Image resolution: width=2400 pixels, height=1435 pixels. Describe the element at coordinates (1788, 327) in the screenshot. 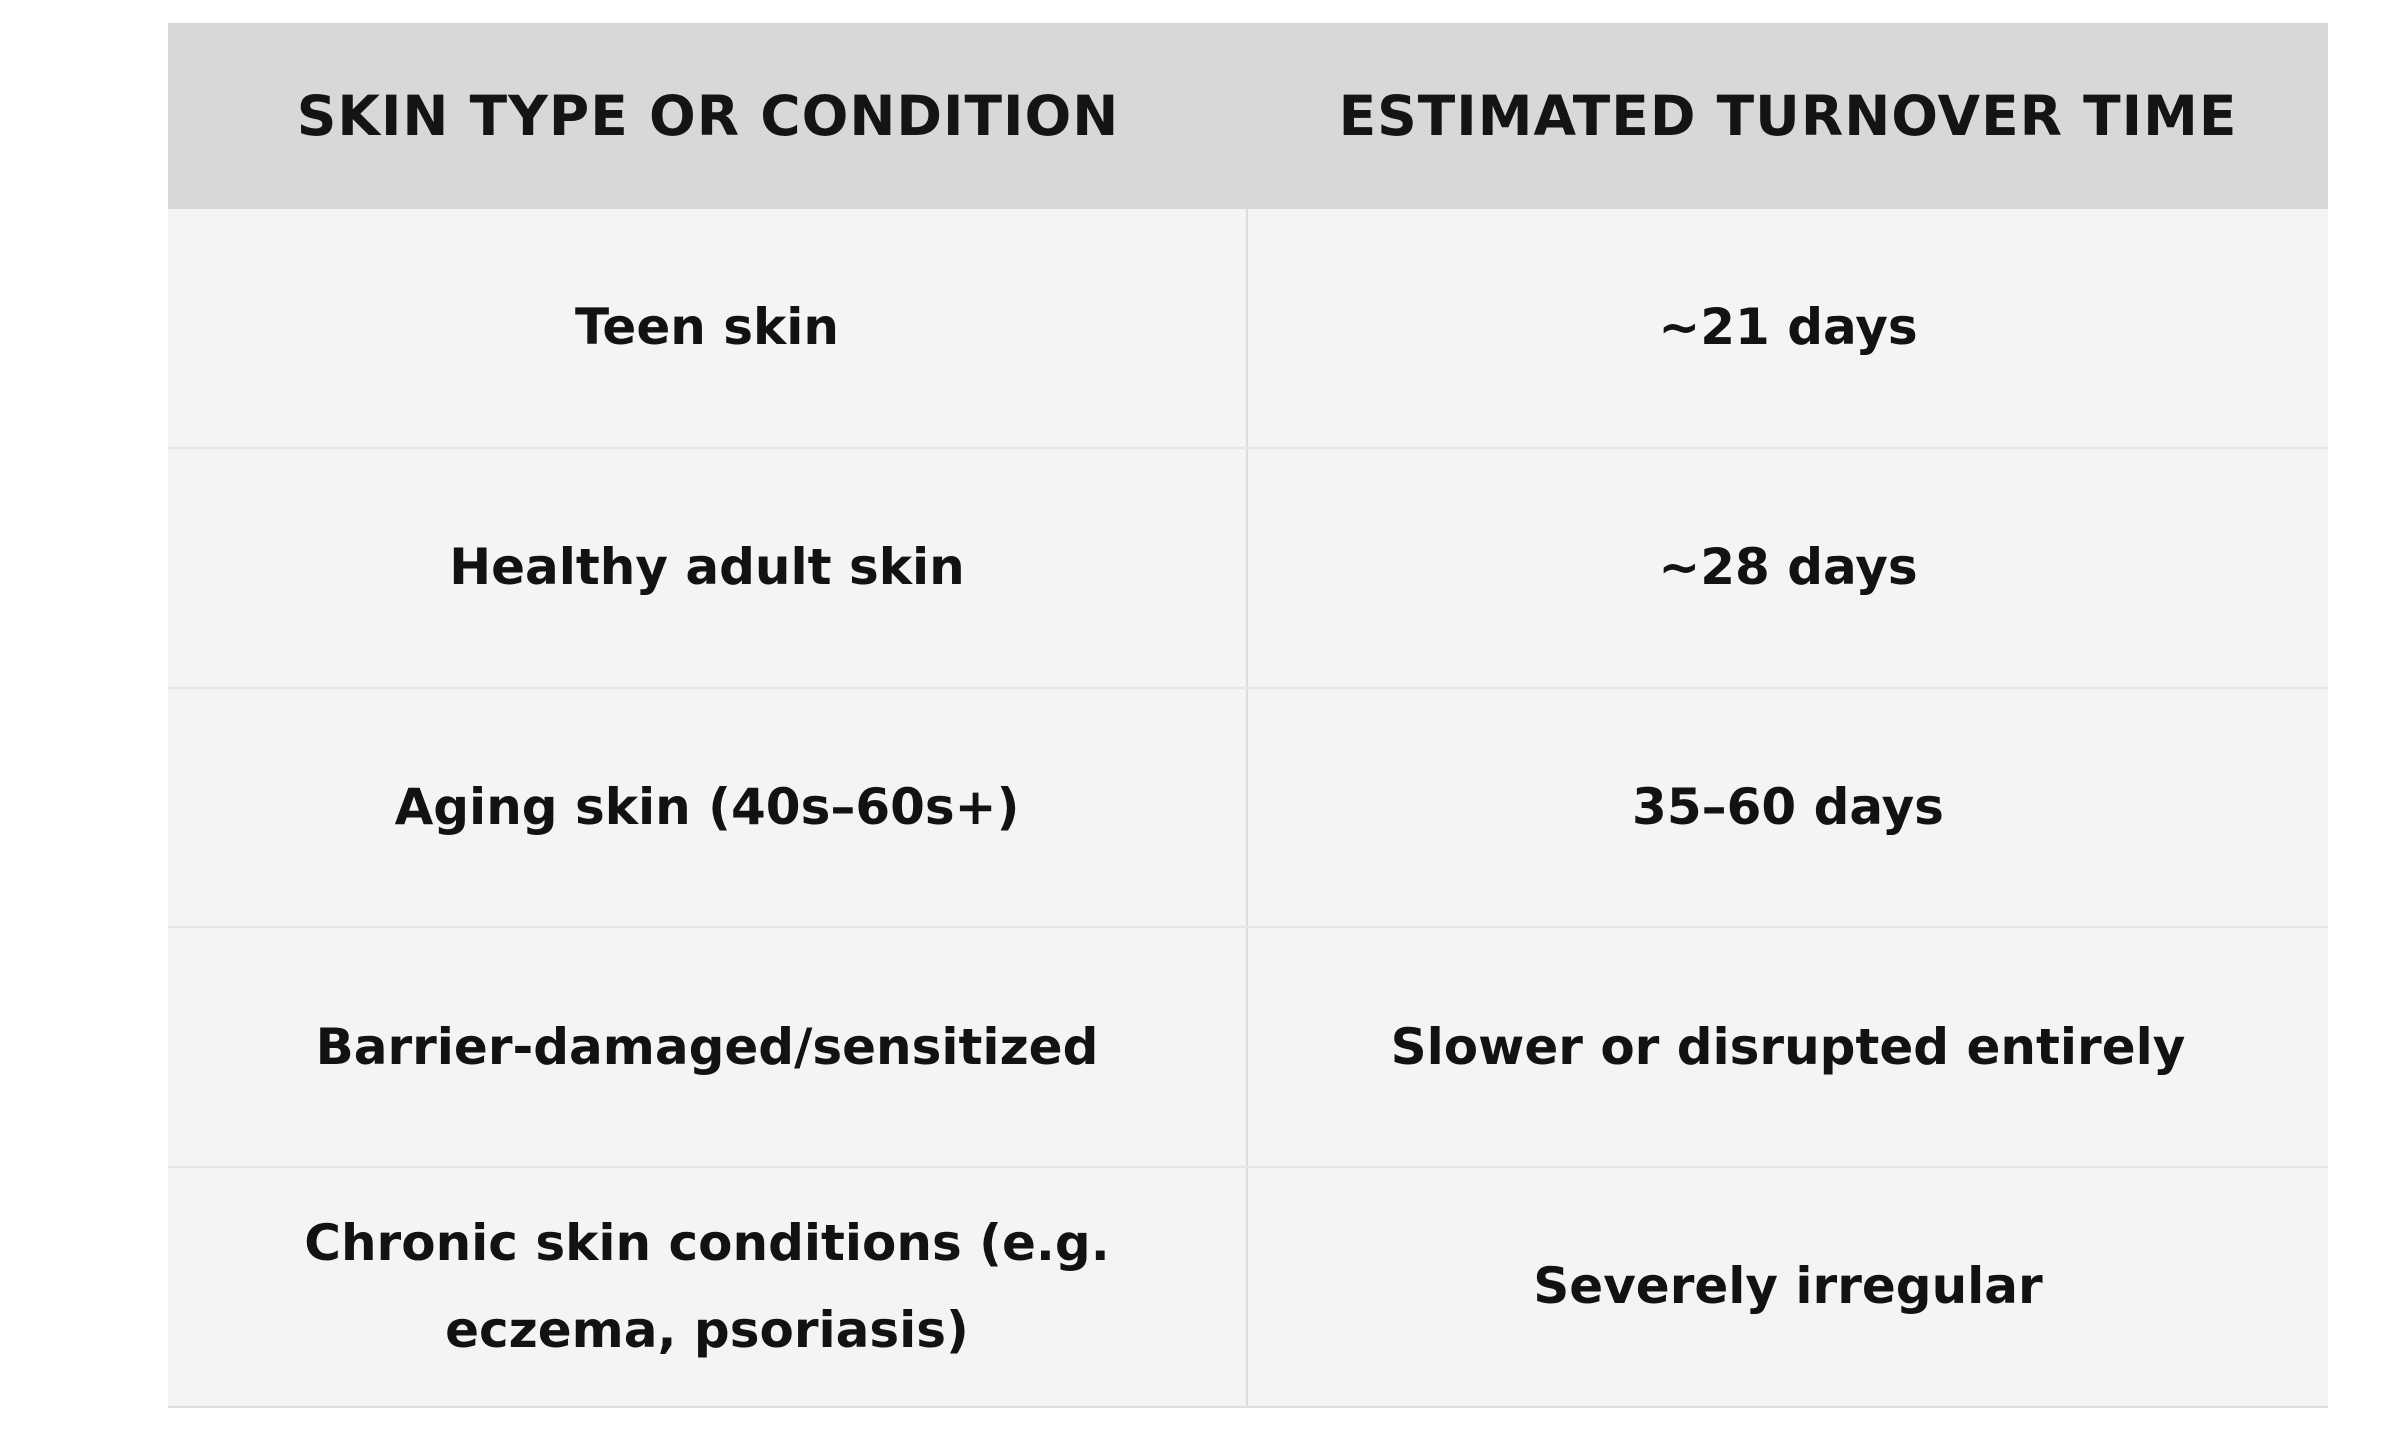

I see `turnover-cell: ~21 days` at that location.